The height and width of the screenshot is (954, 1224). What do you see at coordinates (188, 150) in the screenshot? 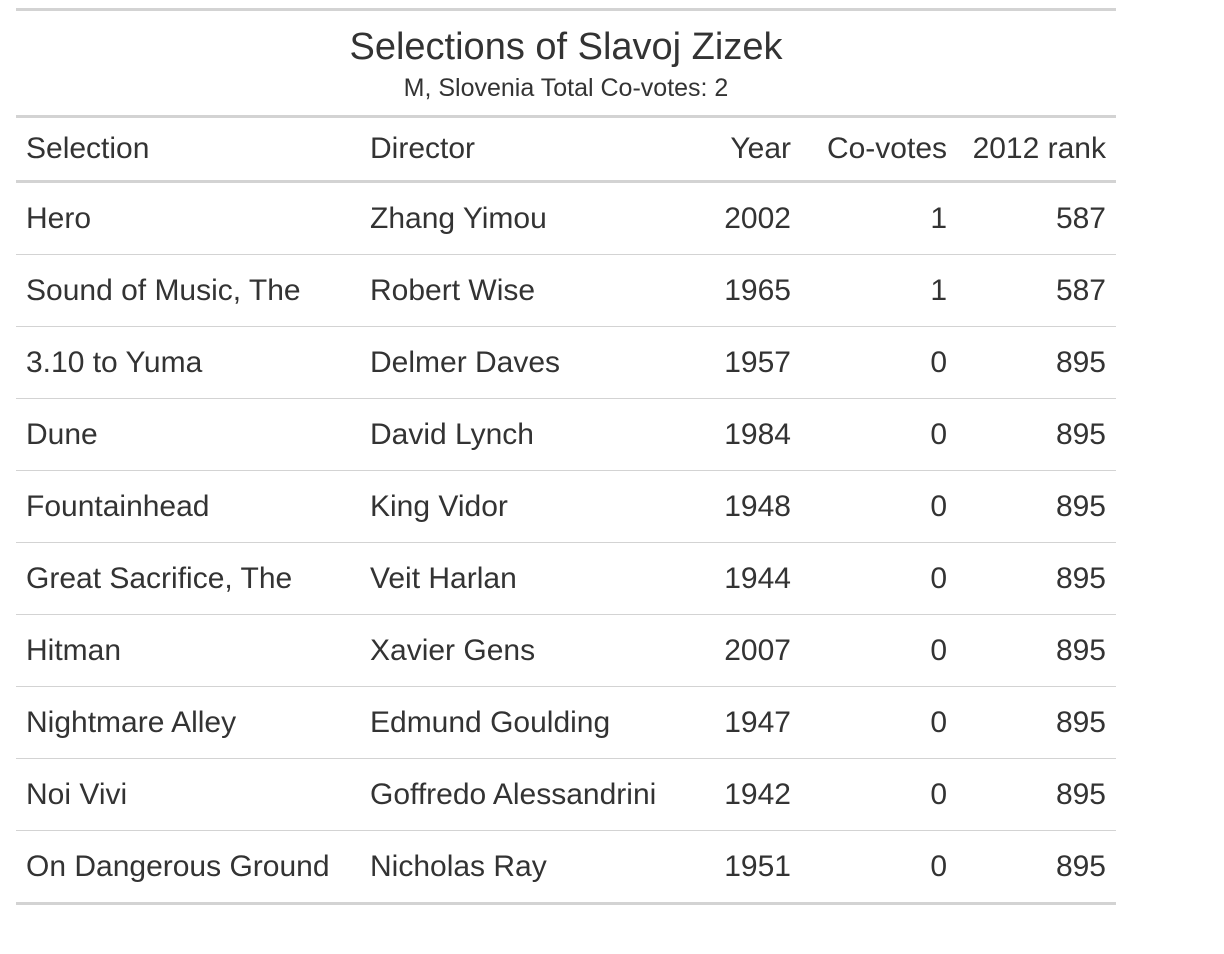
I see `column-header-selection: Selection` at bounding box center [188, 150].